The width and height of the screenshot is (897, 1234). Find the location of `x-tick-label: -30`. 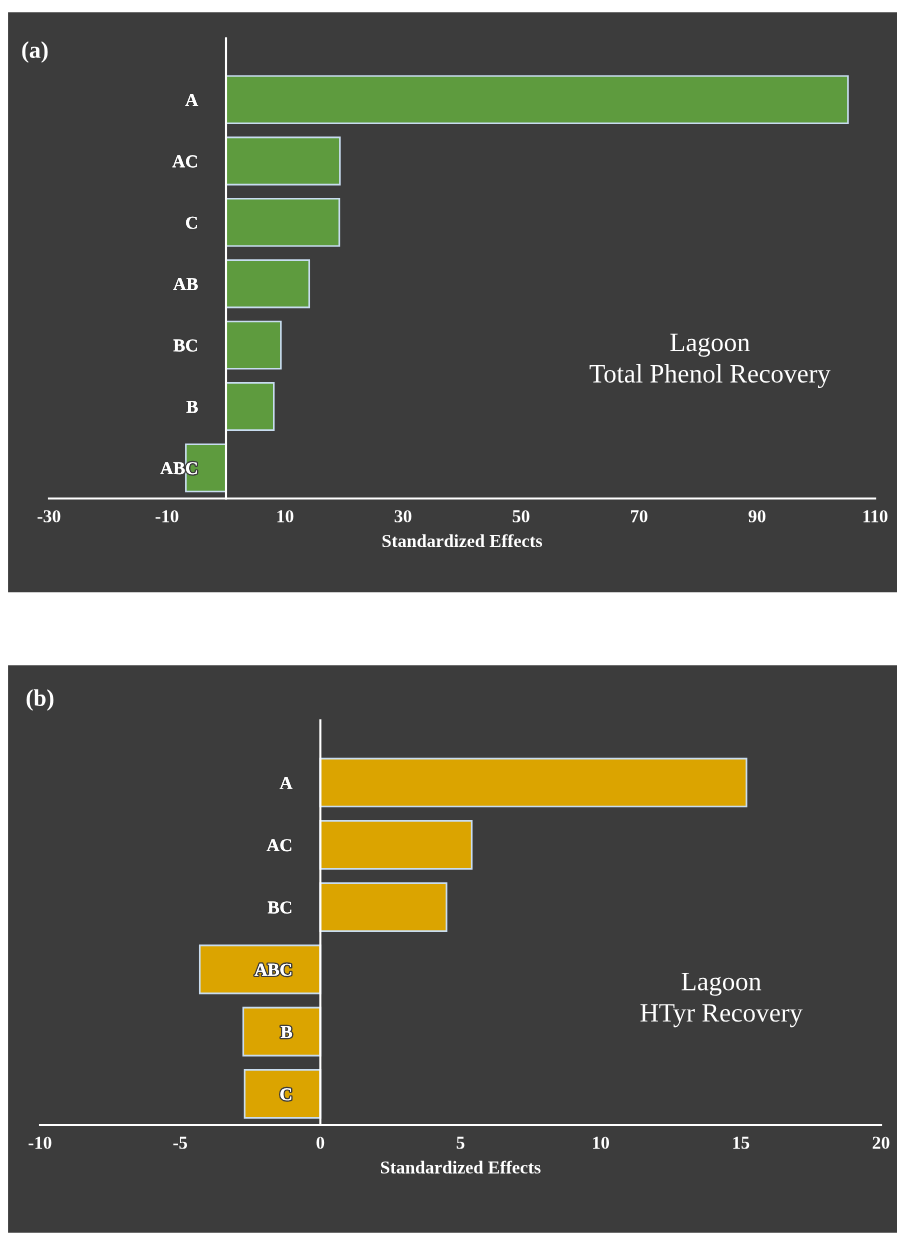

x-tick-label: -30 is located at coordinates (49, 516).